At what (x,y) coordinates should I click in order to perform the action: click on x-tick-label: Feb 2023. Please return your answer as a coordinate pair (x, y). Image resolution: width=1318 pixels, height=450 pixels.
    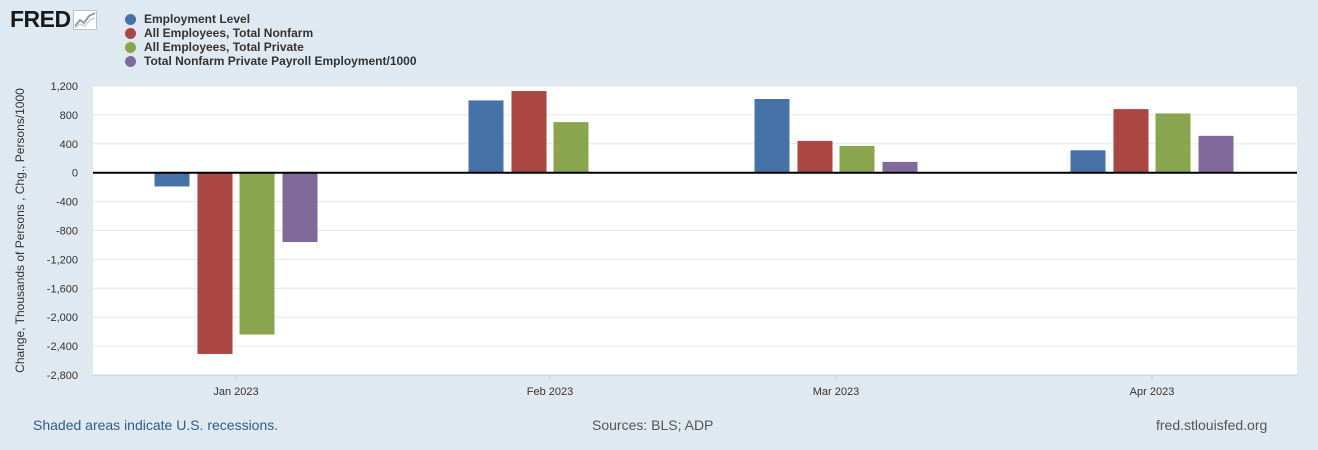
    Looking at the image, I should click on (550, 392).